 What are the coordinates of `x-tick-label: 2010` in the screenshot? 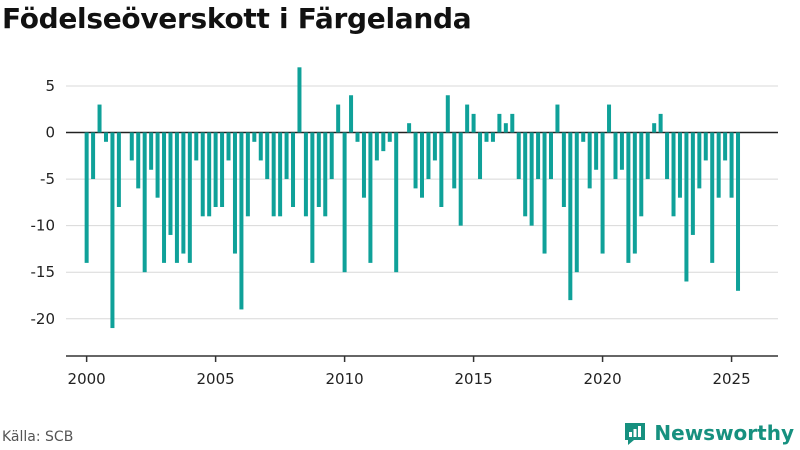 It's located at (345, 379).